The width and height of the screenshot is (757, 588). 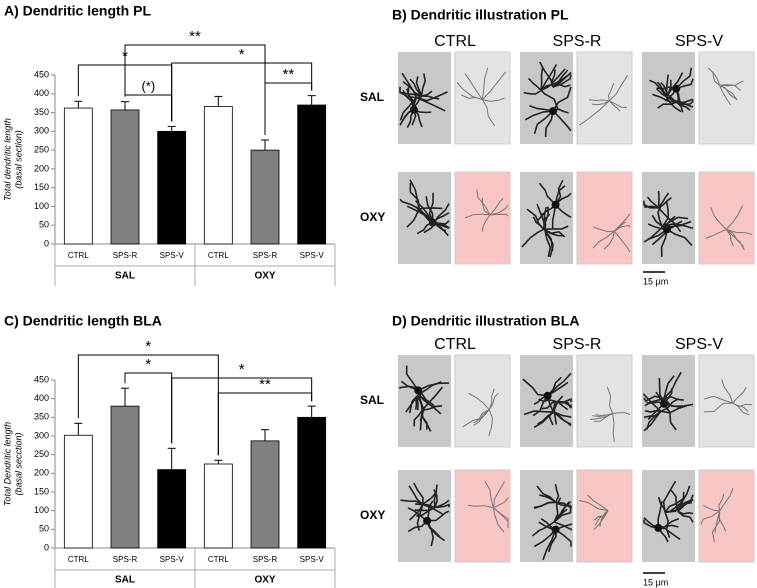 What do you see at coordinates (480, 15) in the screenshot?
I see `panel-title: B) Dendritic illustration PL` at bounding box center [480, 15].